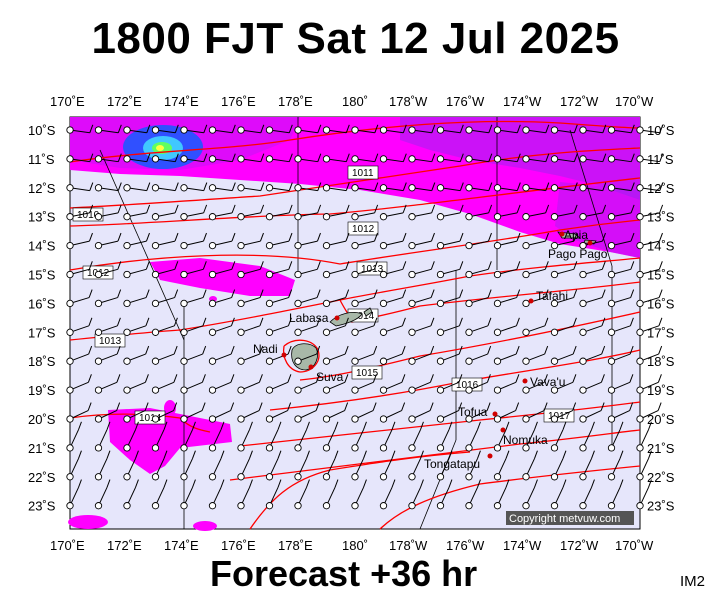 The height and width of the screenshot is (600, 711). I want to click on lat-label: 12˚S, so click(661, 188).